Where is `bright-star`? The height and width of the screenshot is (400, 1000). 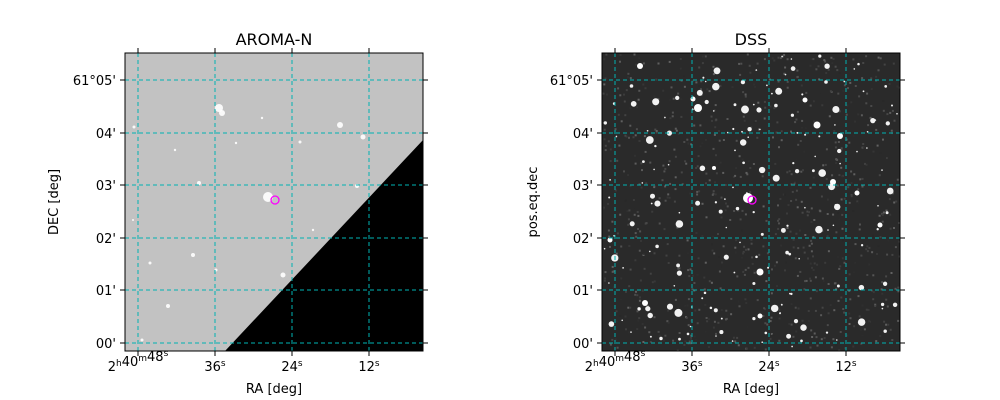
bright-star is located at coordinates (840, 136).